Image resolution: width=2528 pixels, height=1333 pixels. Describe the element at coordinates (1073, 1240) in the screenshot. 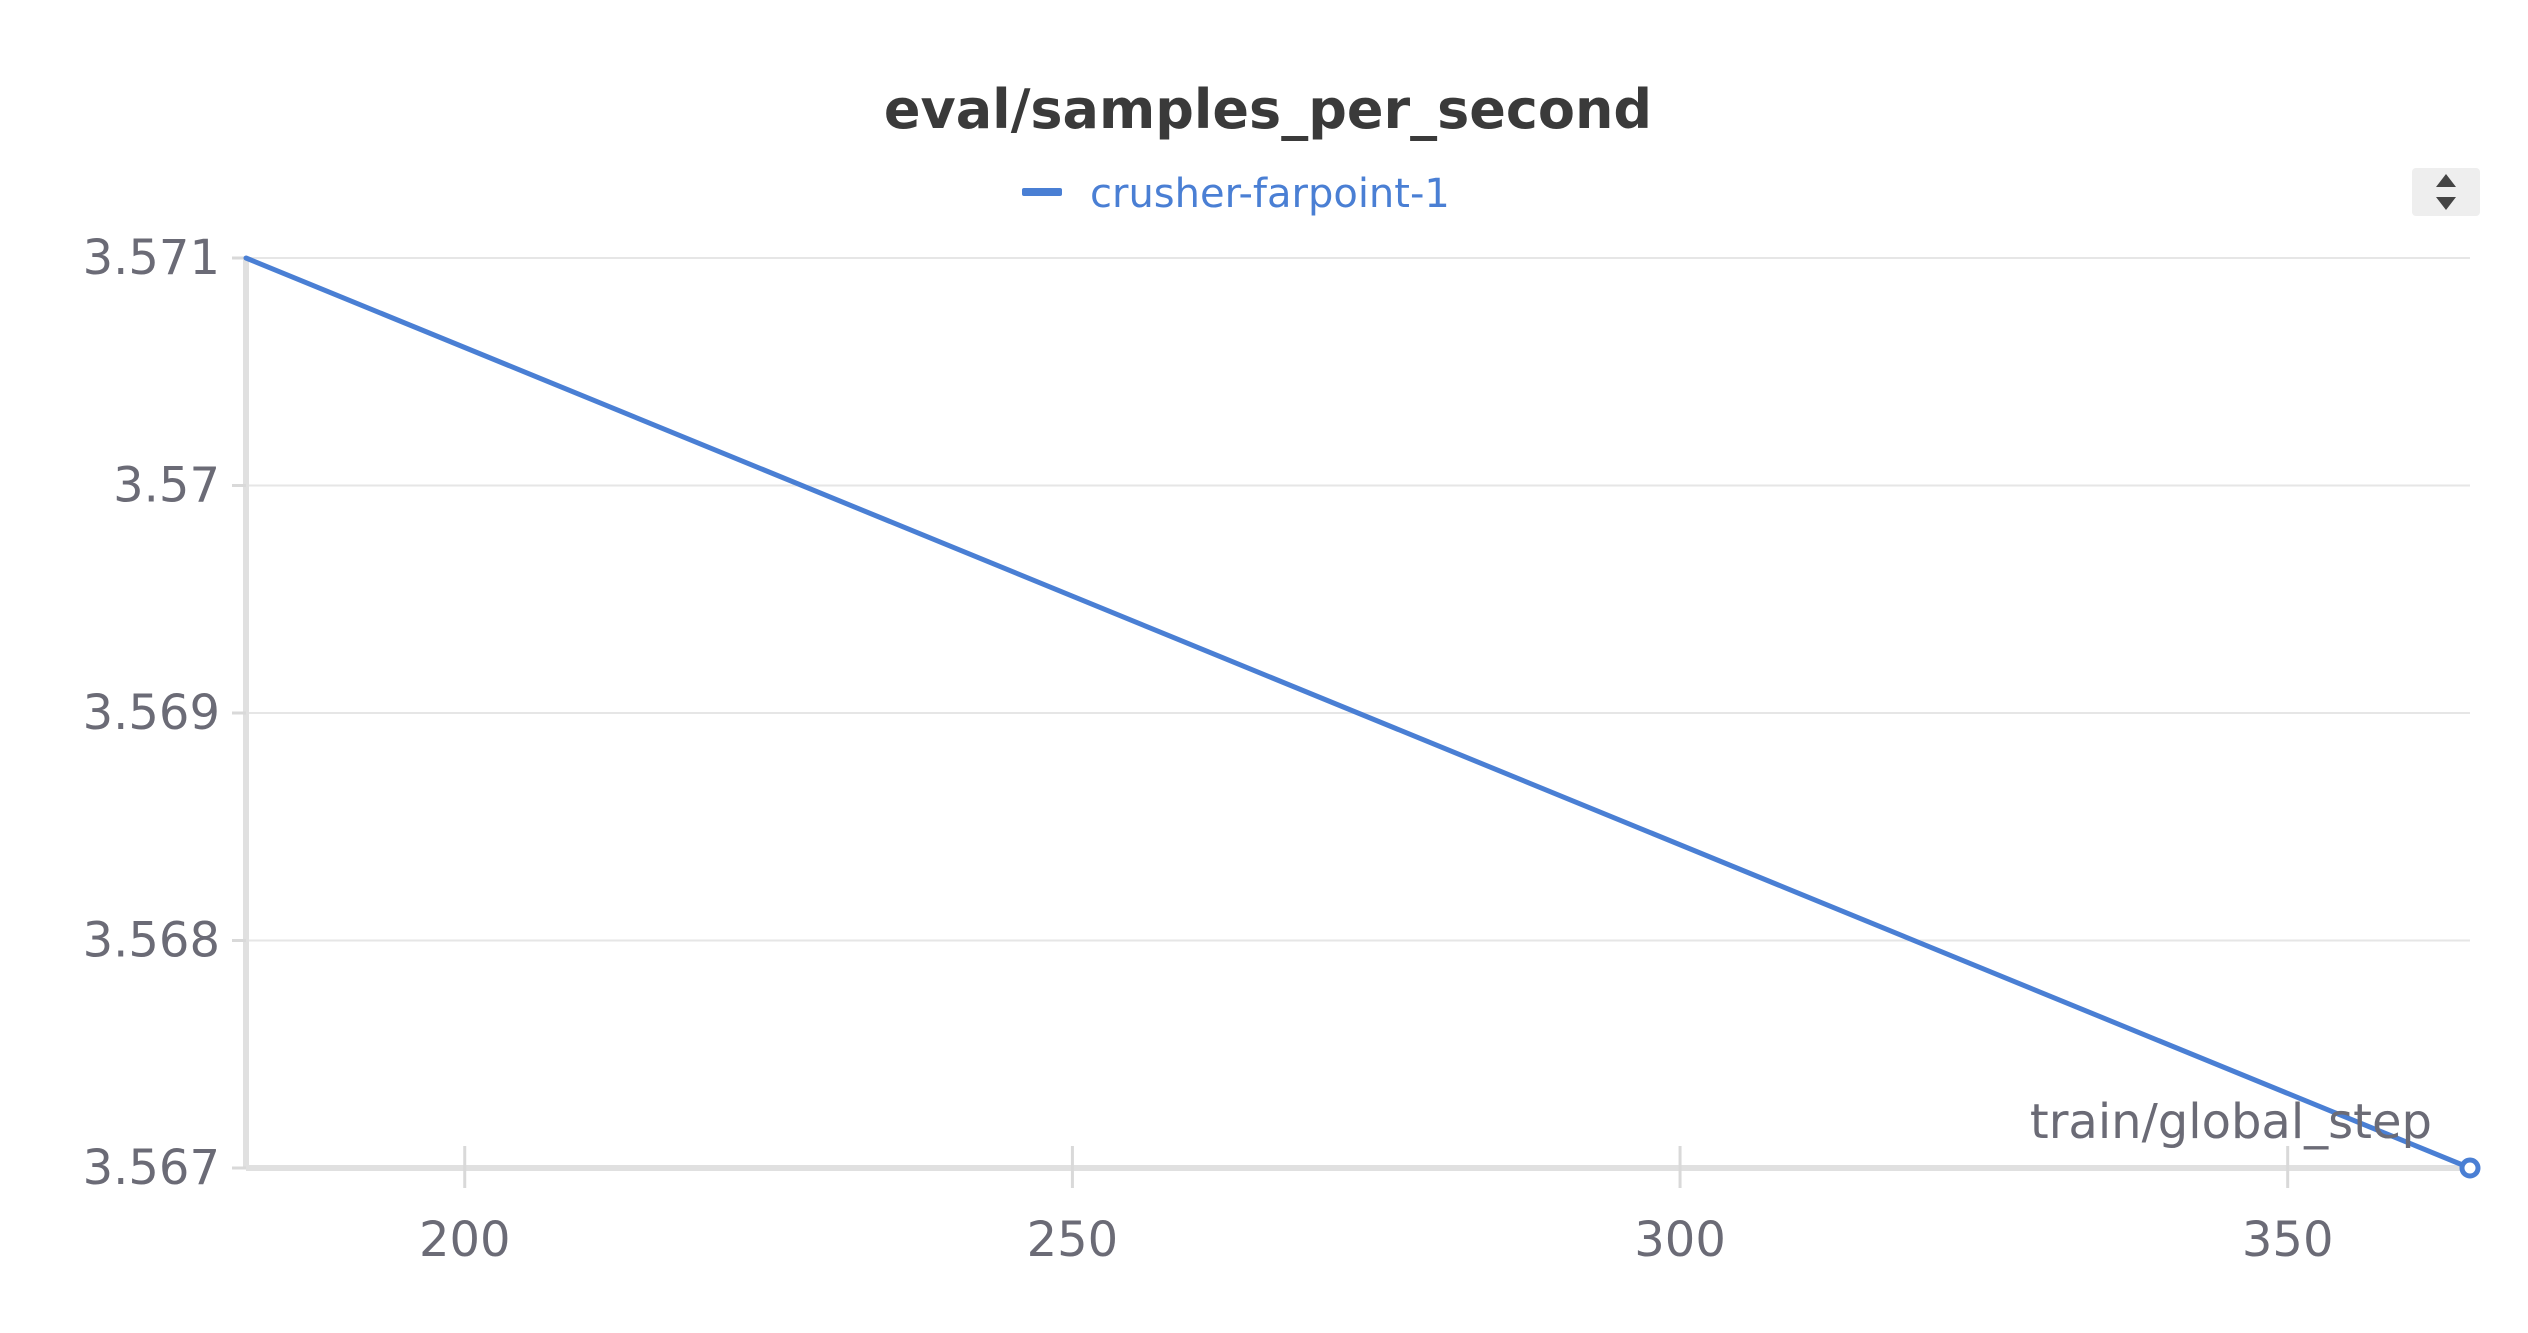

I see `x-tick-label: 250` at that location.